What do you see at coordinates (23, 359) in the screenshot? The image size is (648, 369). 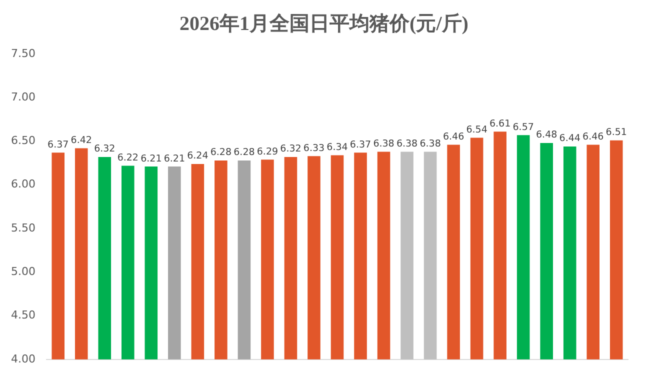 I see `y-tick-label: 4.00` at bounding box center [23, 359].